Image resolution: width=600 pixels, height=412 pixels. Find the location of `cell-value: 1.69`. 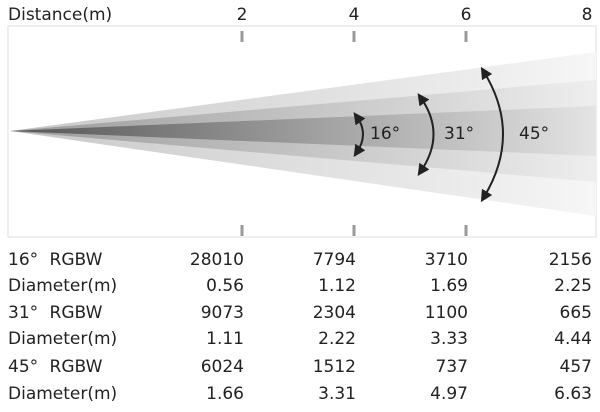

cell-value: 1.69 is located at coordinates (449, 286).